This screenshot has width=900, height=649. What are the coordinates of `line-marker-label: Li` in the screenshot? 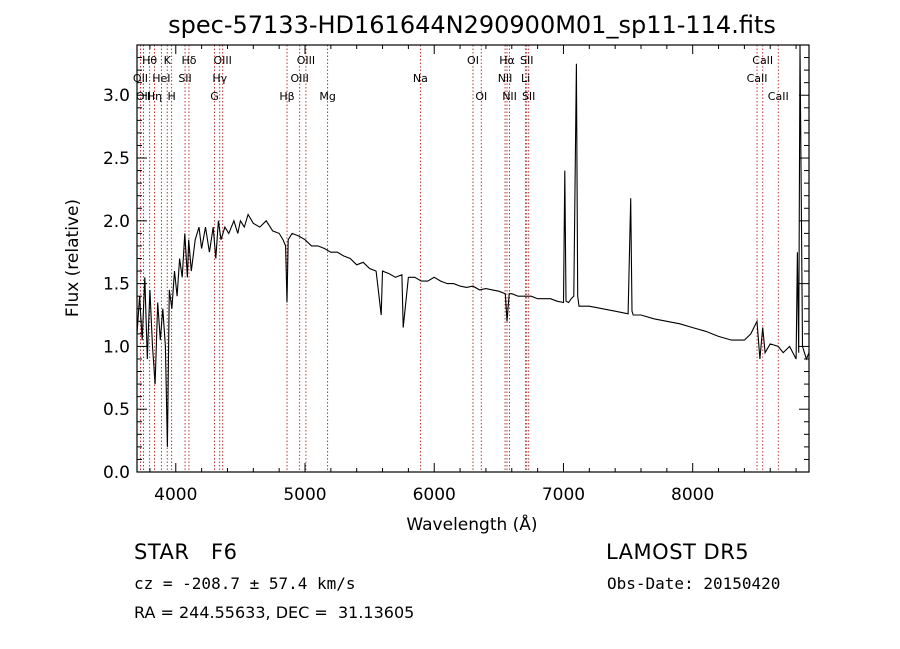 It's located at (525, 78).